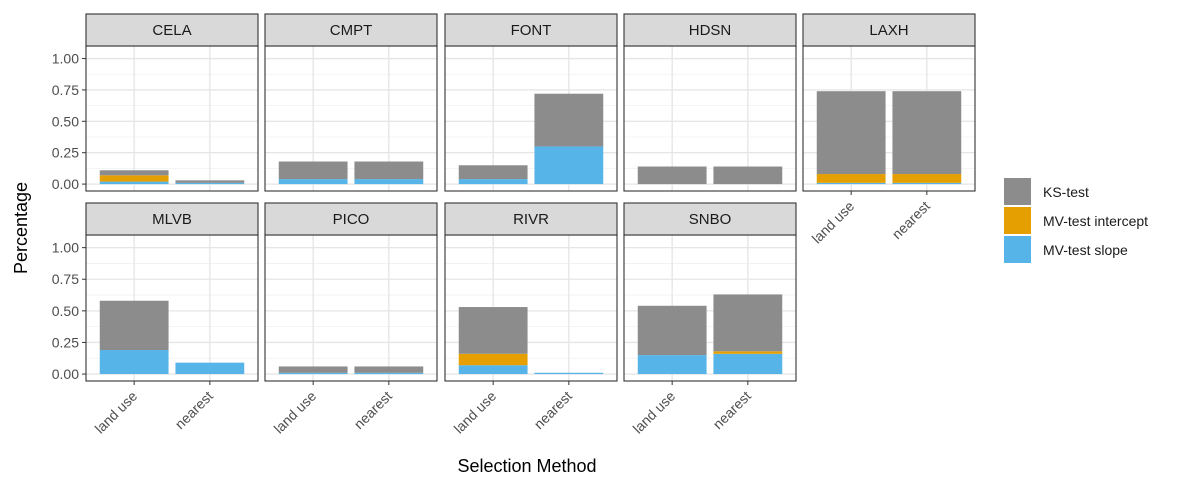  Describe the element at coordinates (748, 364) in the screenshot. I see `bar-slope-snbo-nearest` at that location.